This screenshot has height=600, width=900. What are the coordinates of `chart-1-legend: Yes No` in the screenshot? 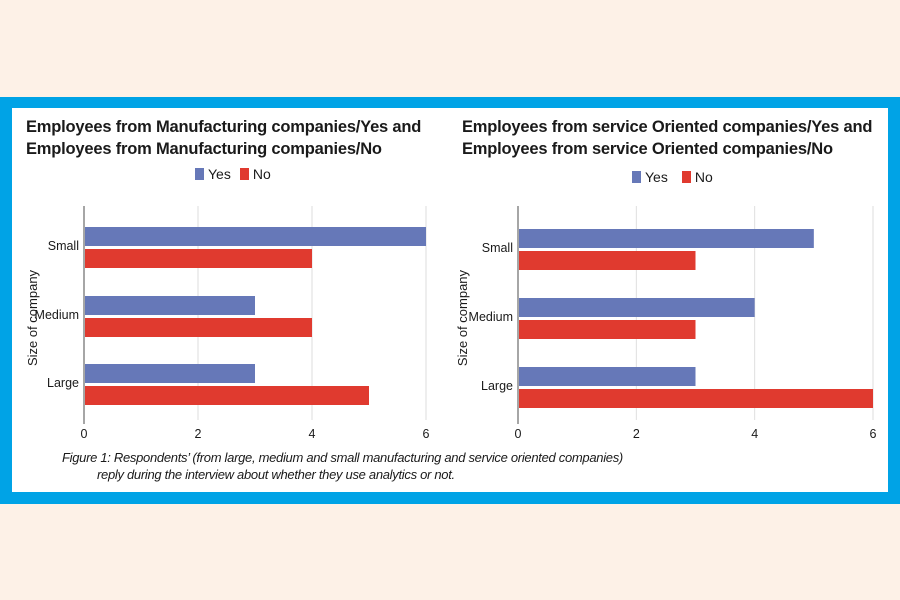 It's located at (237, 174).